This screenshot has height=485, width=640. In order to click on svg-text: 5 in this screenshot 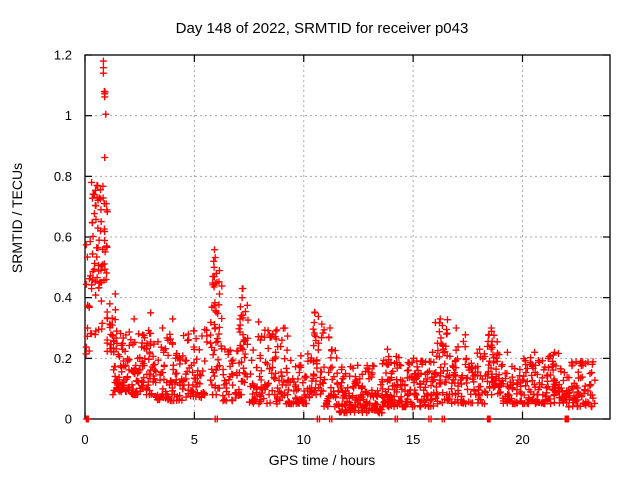, I will do `click(194, 439)`.